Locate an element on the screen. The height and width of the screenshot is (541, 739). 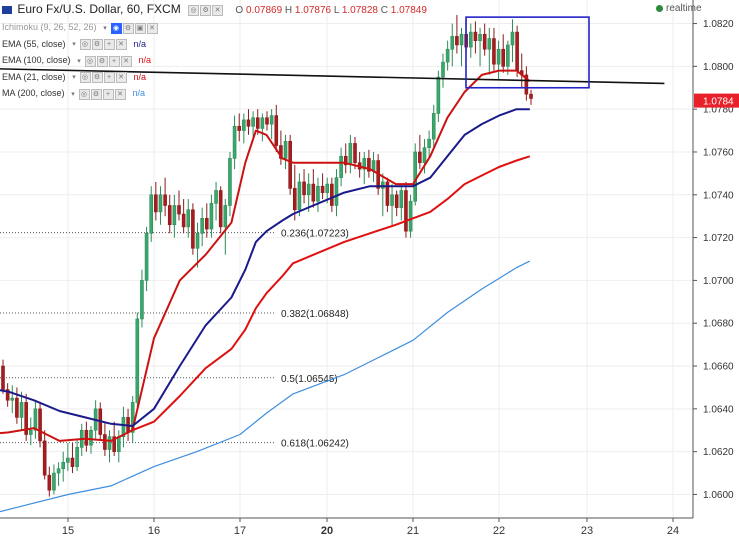
time-tick-label: 17 is located at coordinates (240, 531).